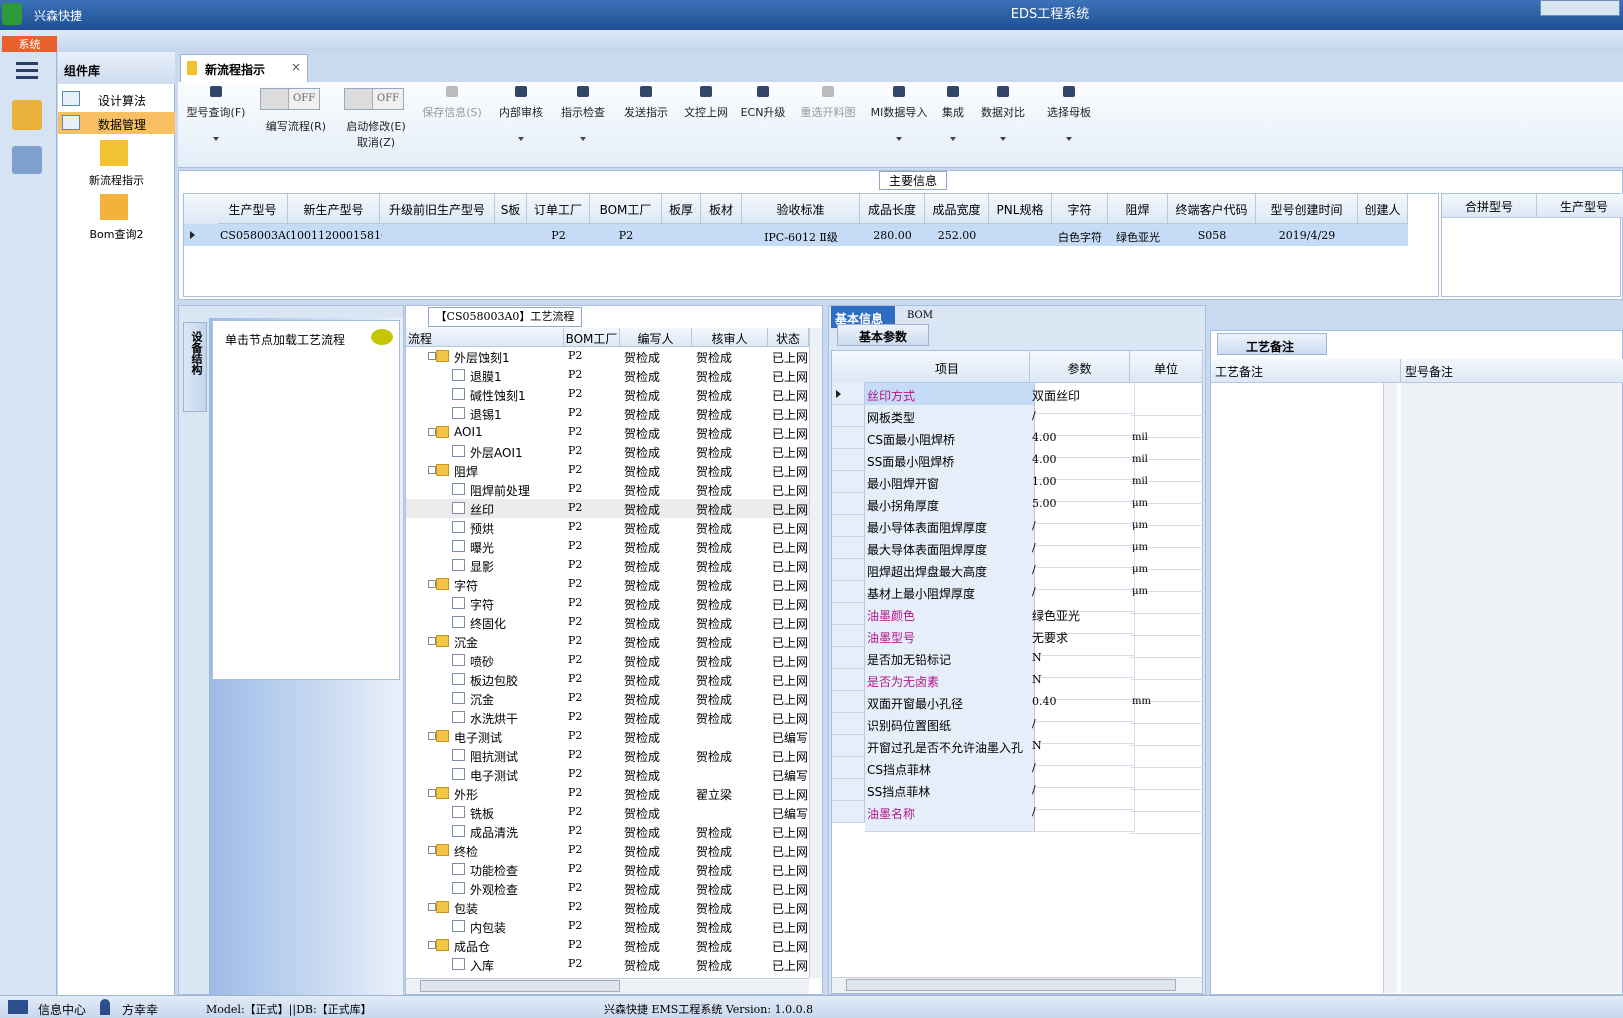 The image size is (1623, 1018). What do you see at coordinates (244, 68) in the screenshot?
I see `tab: 新流程指示 ×` at bounding box center [244, 68].